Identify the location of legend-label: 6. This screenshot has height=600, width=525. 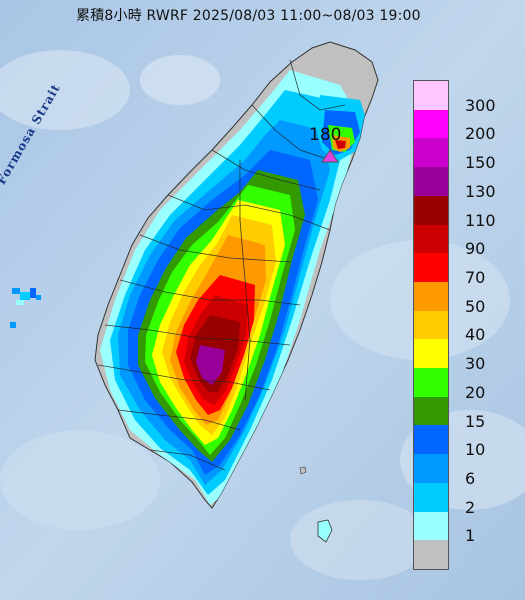
(470, 478).